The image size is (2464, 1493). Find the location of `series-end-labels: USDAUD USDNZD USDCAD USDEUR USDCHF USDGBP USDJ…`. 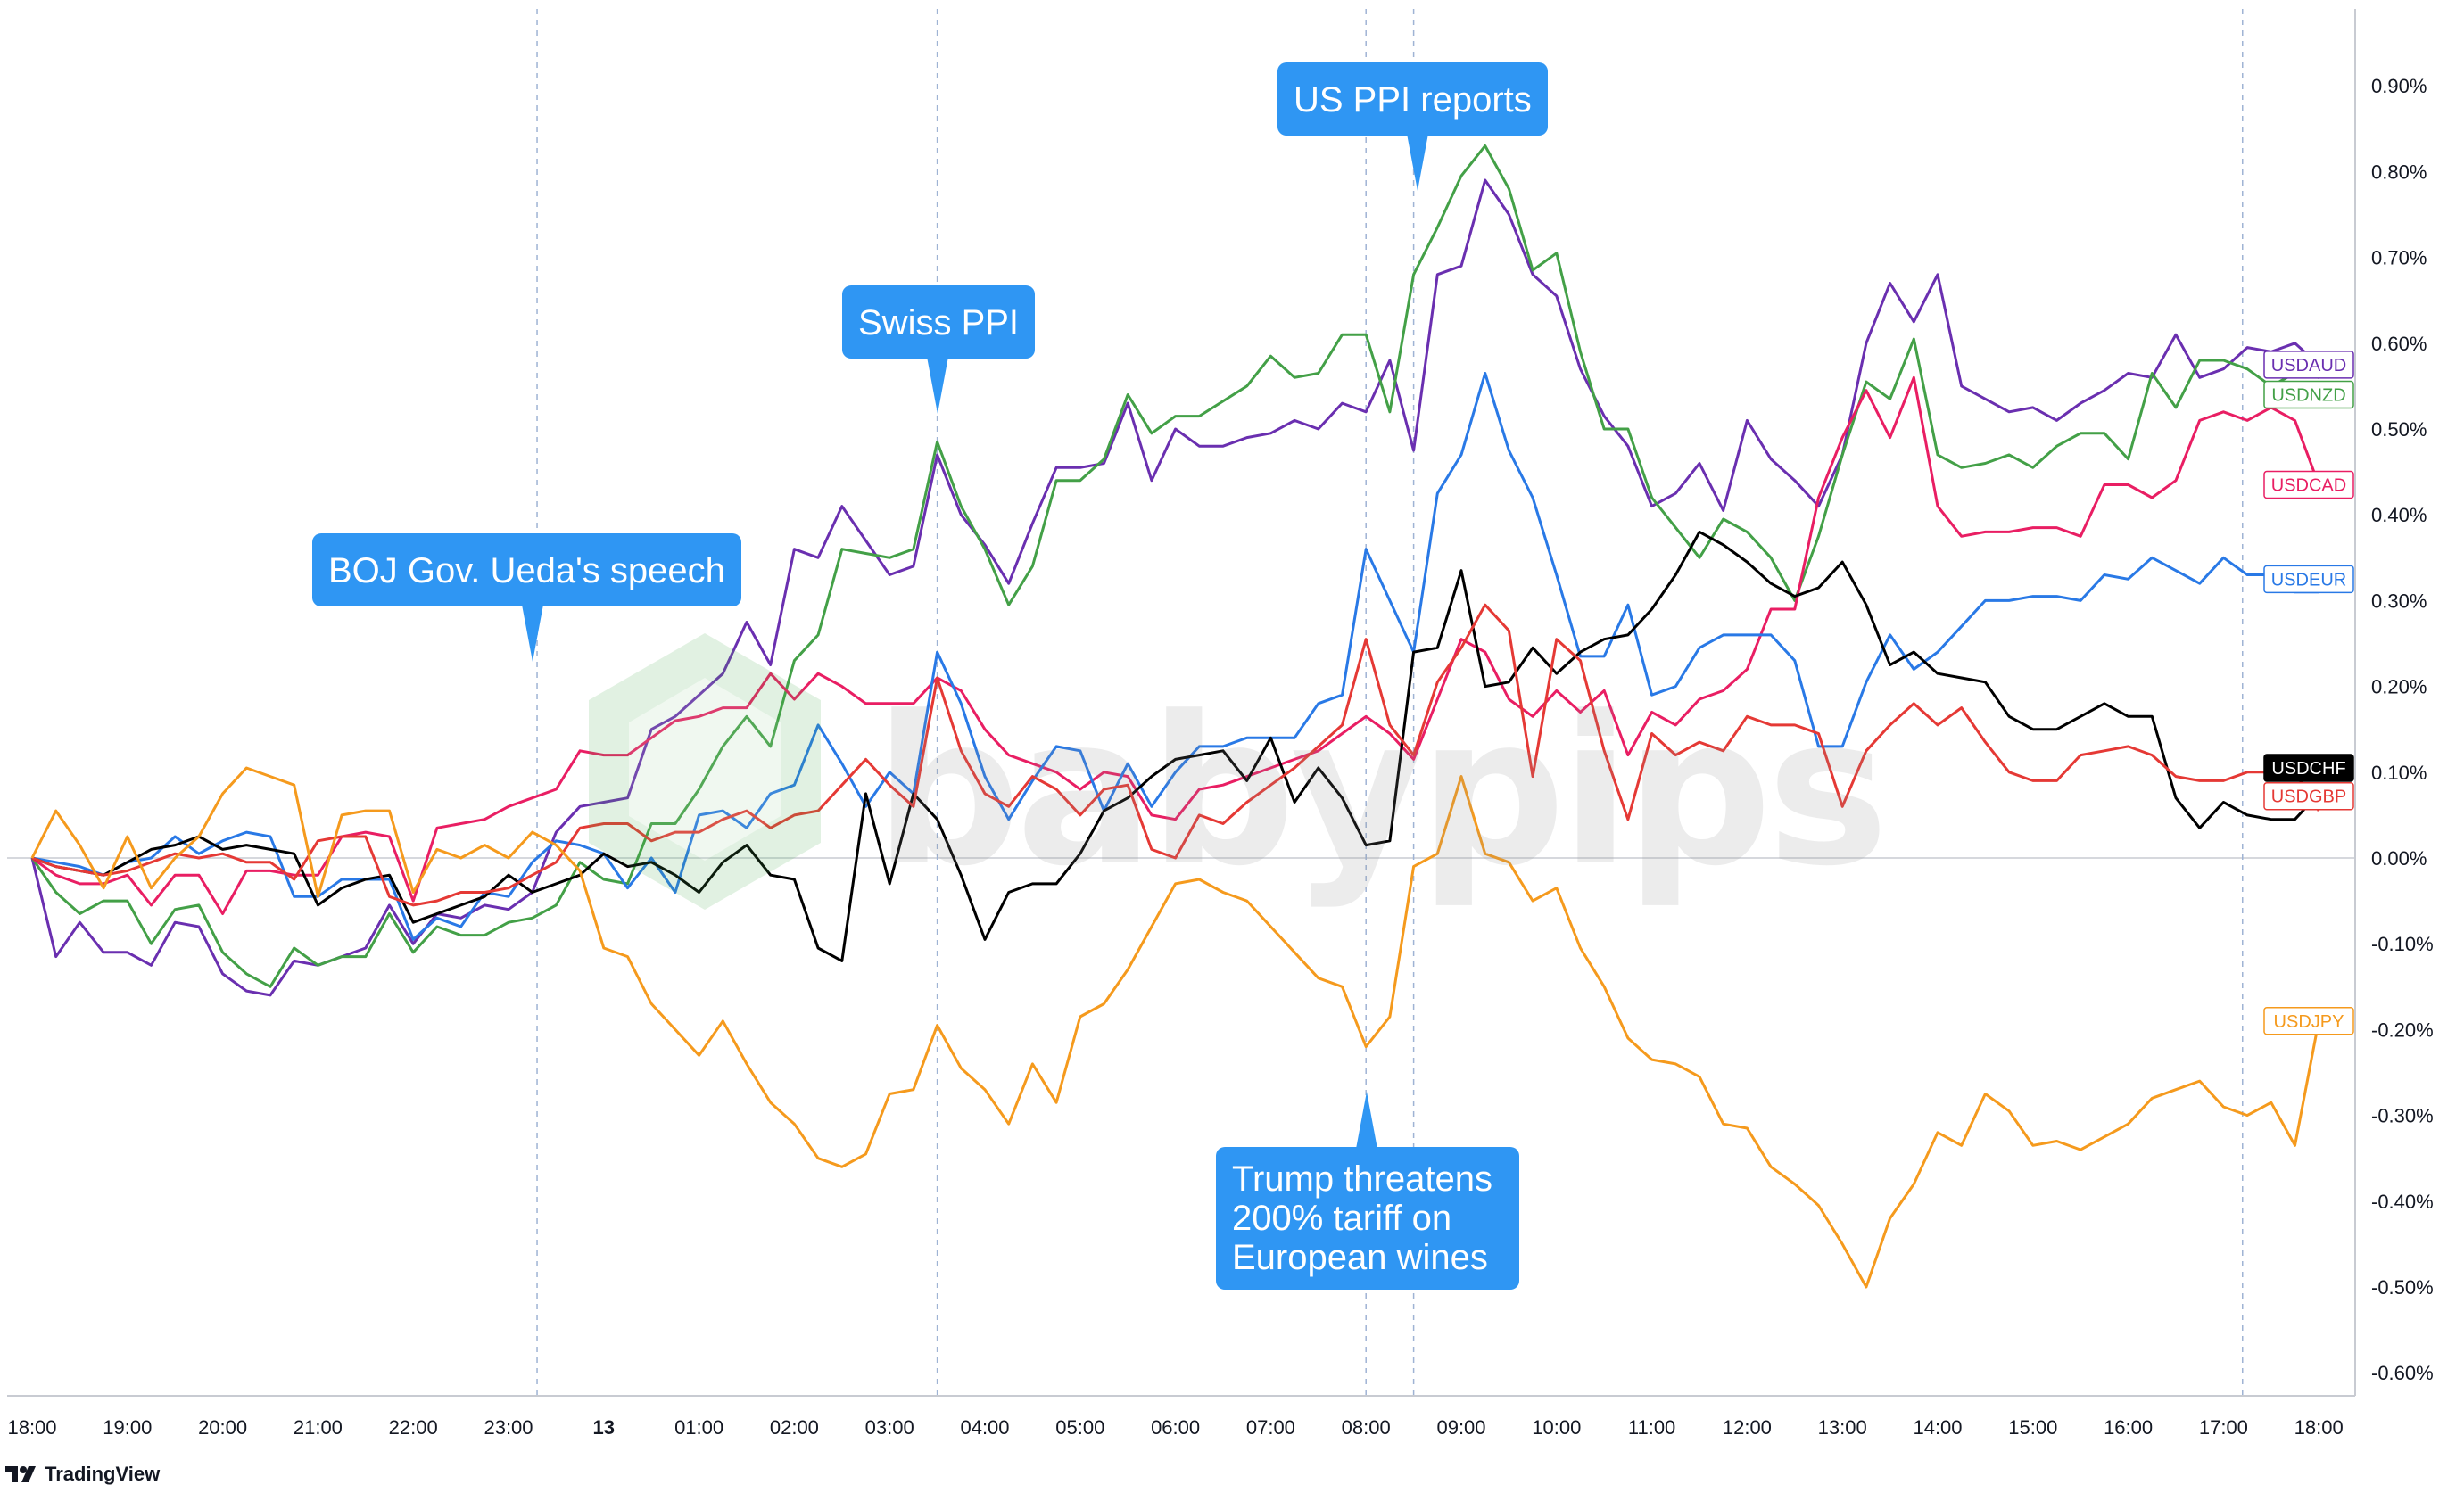

series-end-labels: USDAUD USDNZD USDCAD USDEUR USDCHF USDGBP USDJ… is located at coordinates (2309, 693).